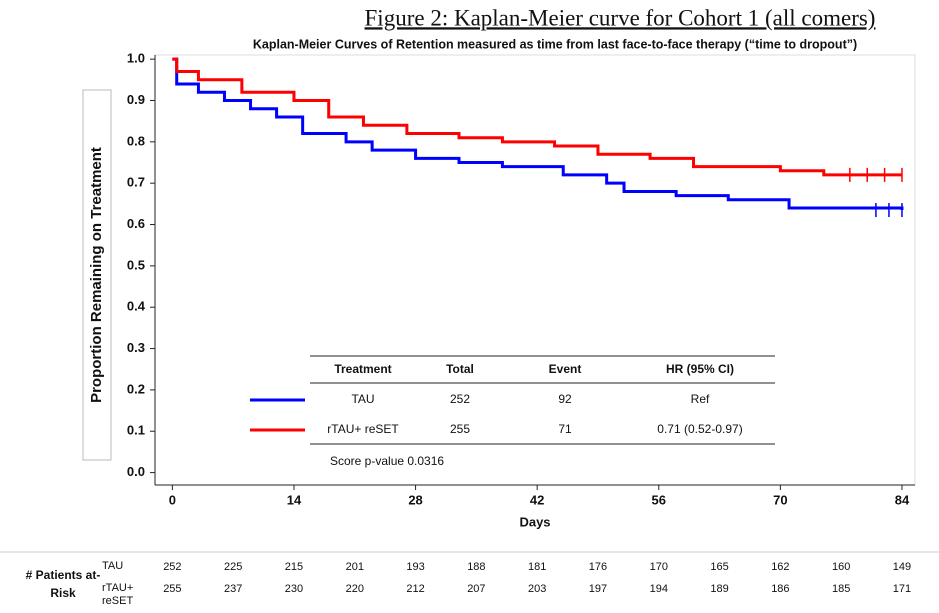 Image resolution: width=939 pixels, height=613 pixels. Describe the element at coordinates (294, 567) in the screenshot. I see `at-risk-count: 215` at that location.